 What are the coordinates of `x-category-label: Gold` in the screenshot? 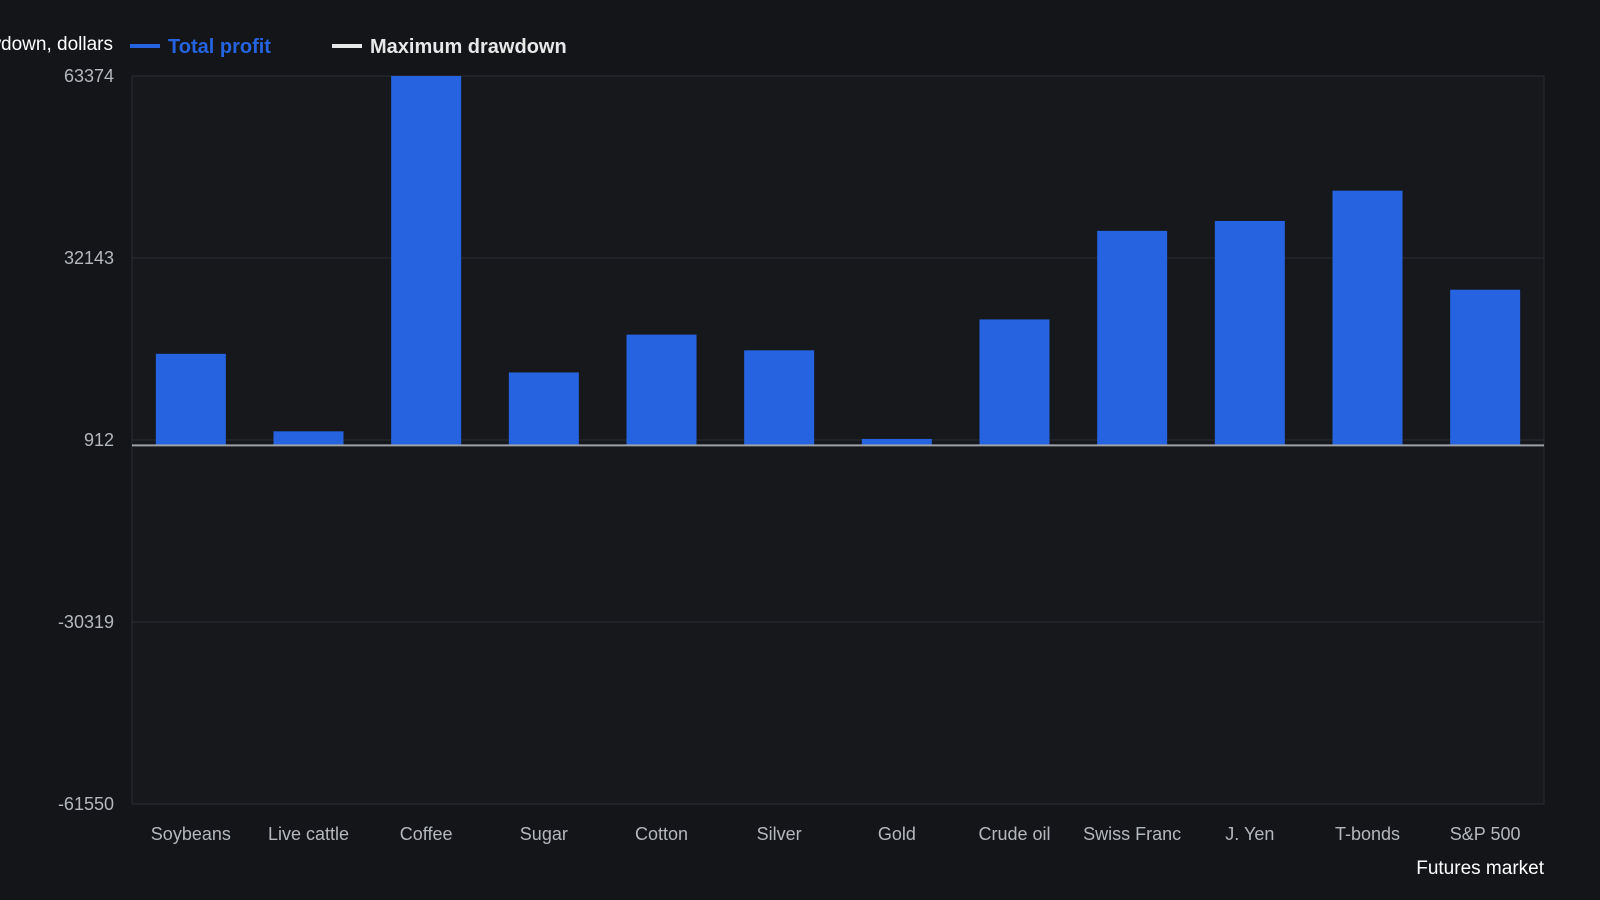 It's located at (897, 834).